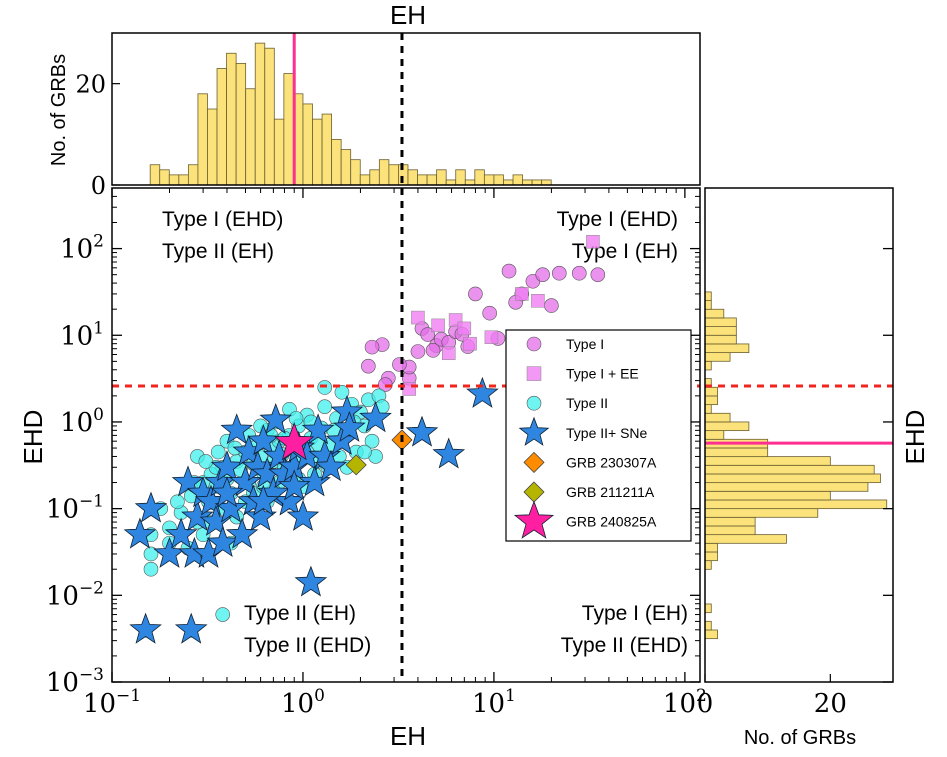 The image size is (947, 757). Describe the element at coordinates (303, 702) in the screenshot. I see `x-tick-label: 10⁰` at that location.